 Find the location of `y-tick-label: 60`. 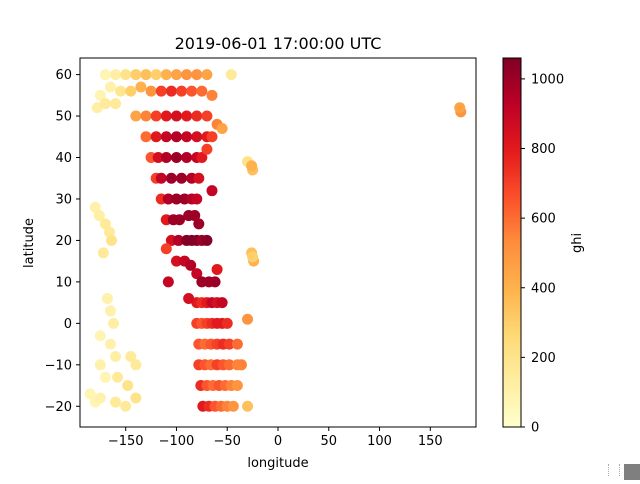

y-tick-label: 60 is located at coordinates (63, 75).